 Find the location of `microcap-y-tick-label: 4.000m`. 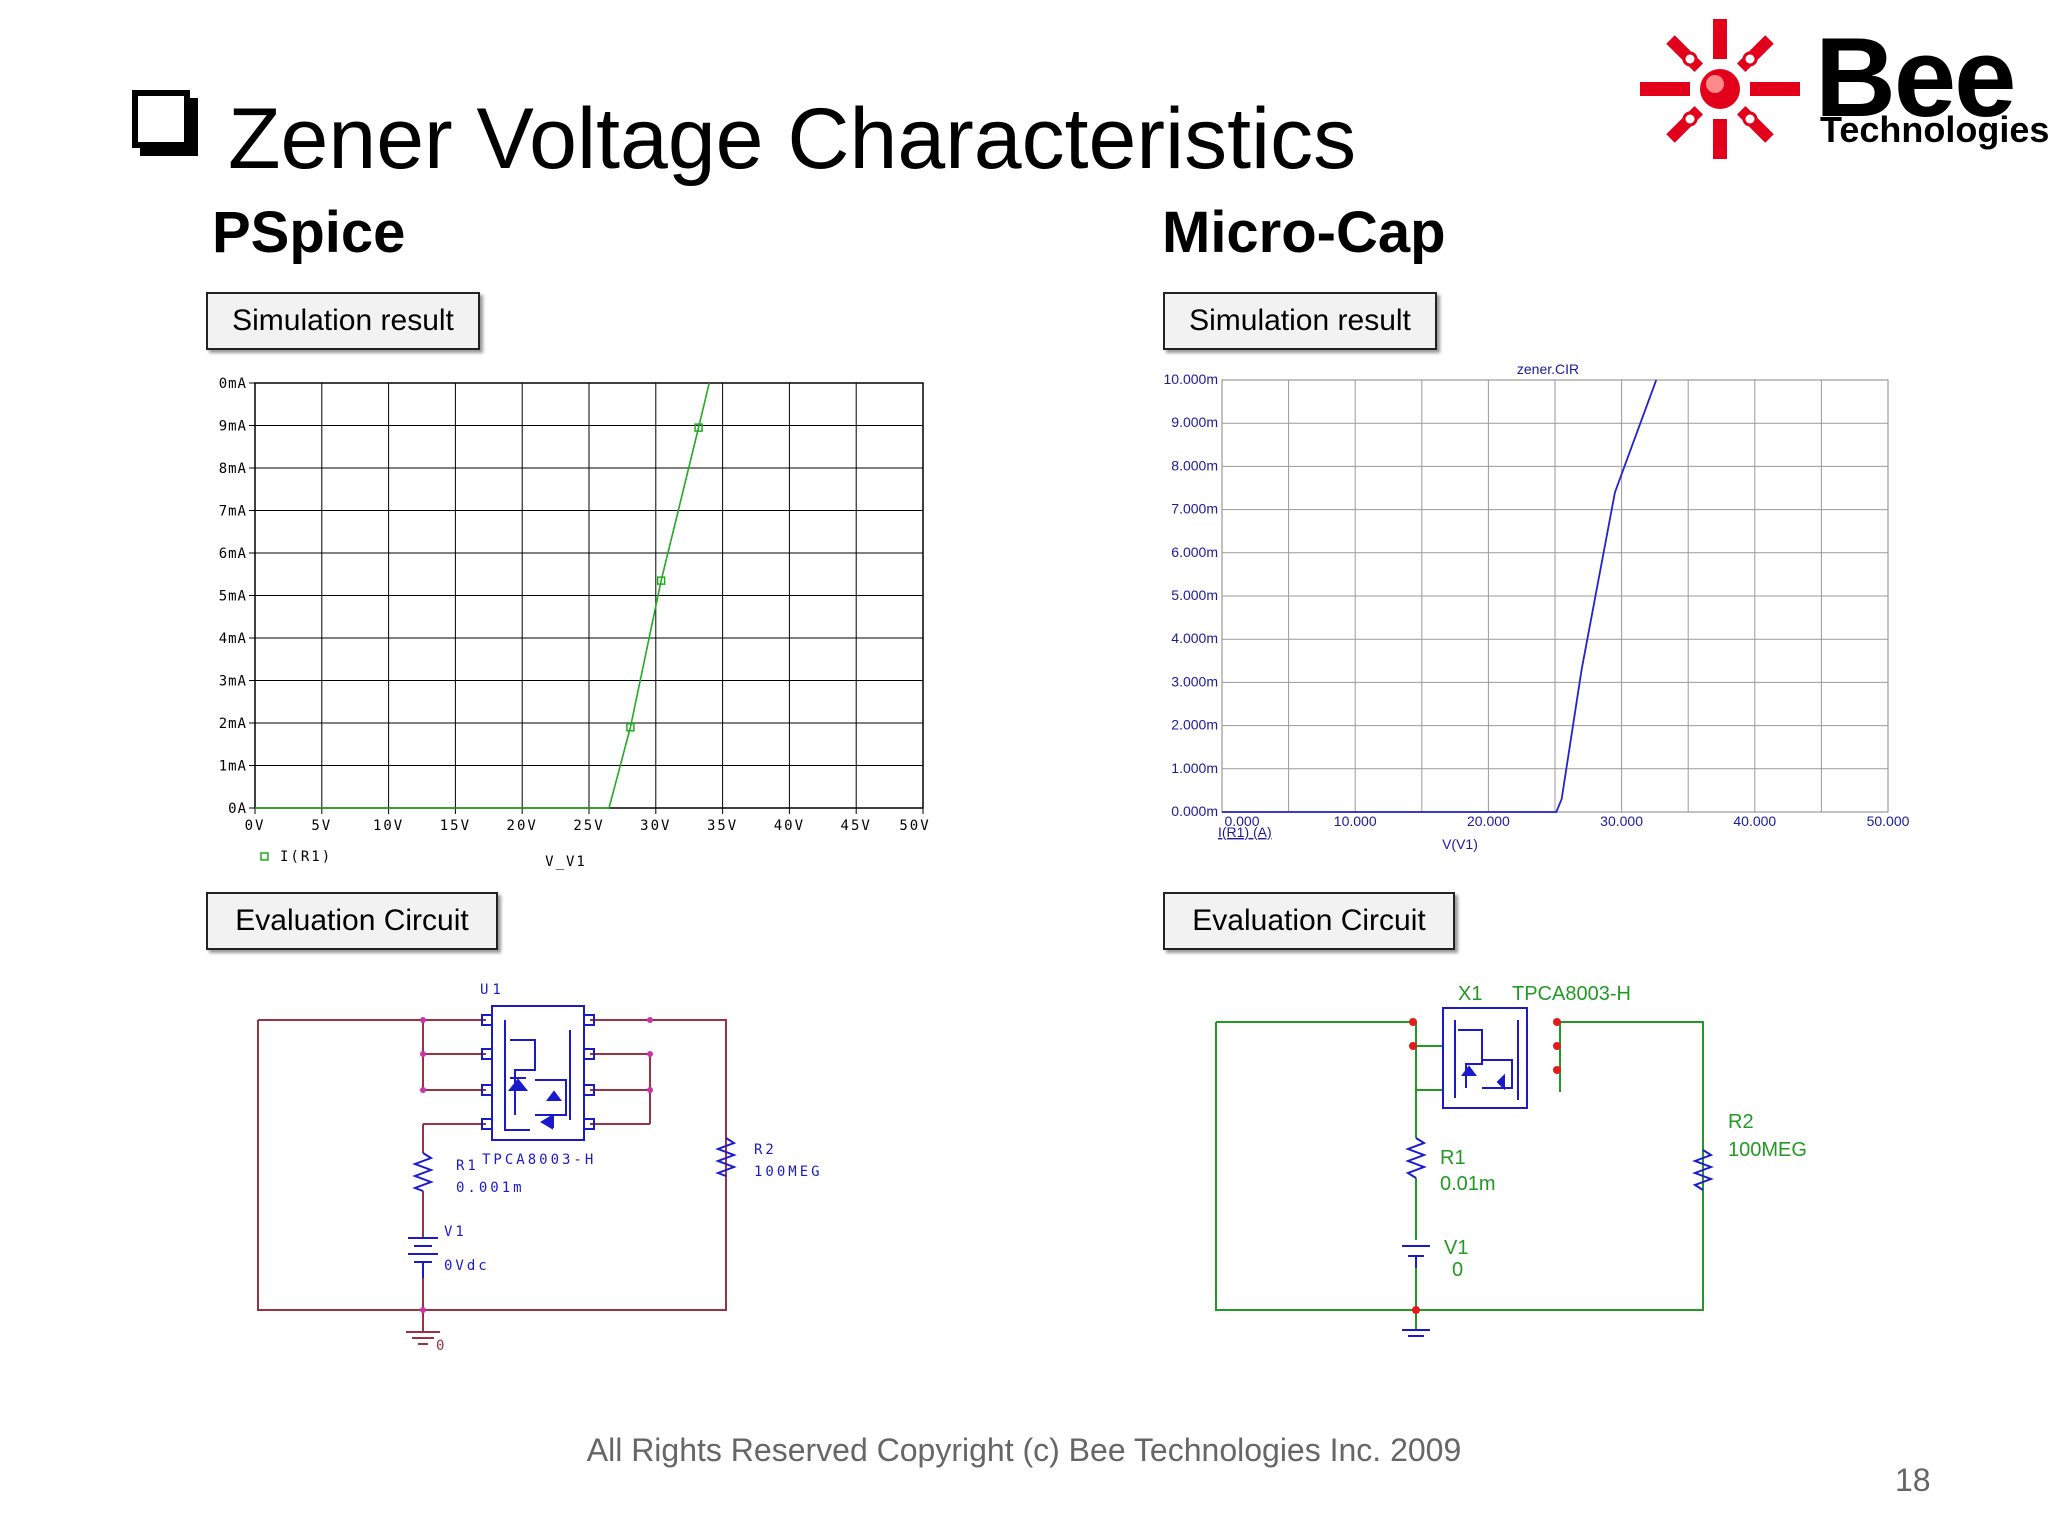

microcap-y-tick-label: 4.000m is located at coordinates (1194, 638).